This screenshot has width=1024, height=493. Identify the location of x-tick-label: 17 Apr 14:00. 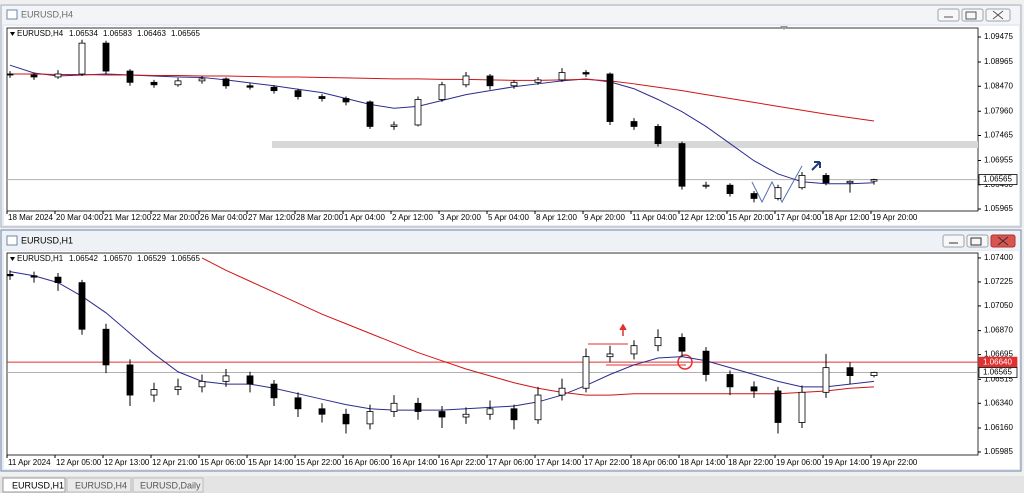
(559, 462).